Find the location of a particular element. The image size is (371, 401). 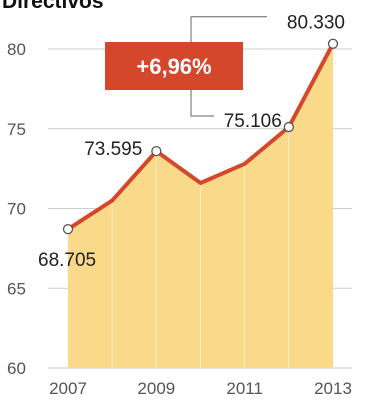

change-badge-text: +6,96% is located at coordinates (173, 66).